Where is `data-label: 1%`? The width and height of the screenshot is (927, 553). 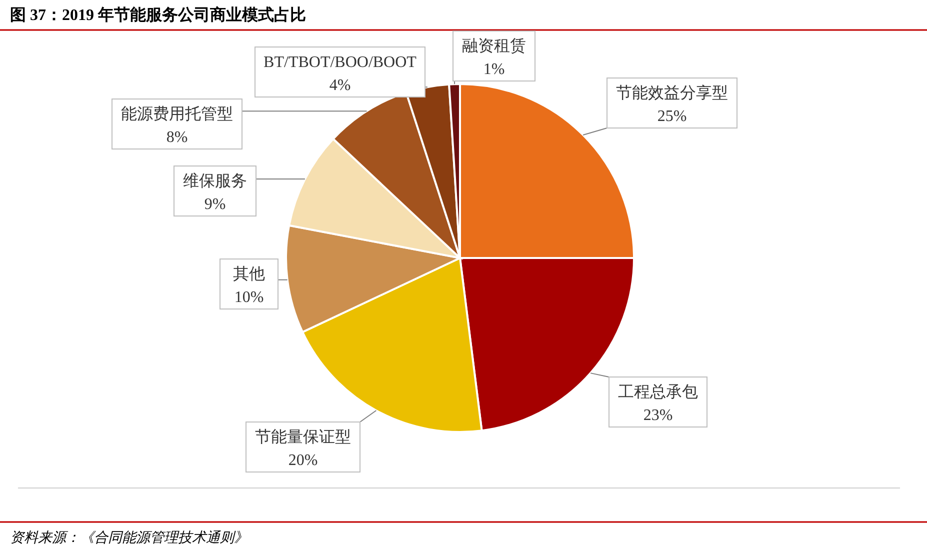 data-label: 1% is located at coordinates (494, 69).